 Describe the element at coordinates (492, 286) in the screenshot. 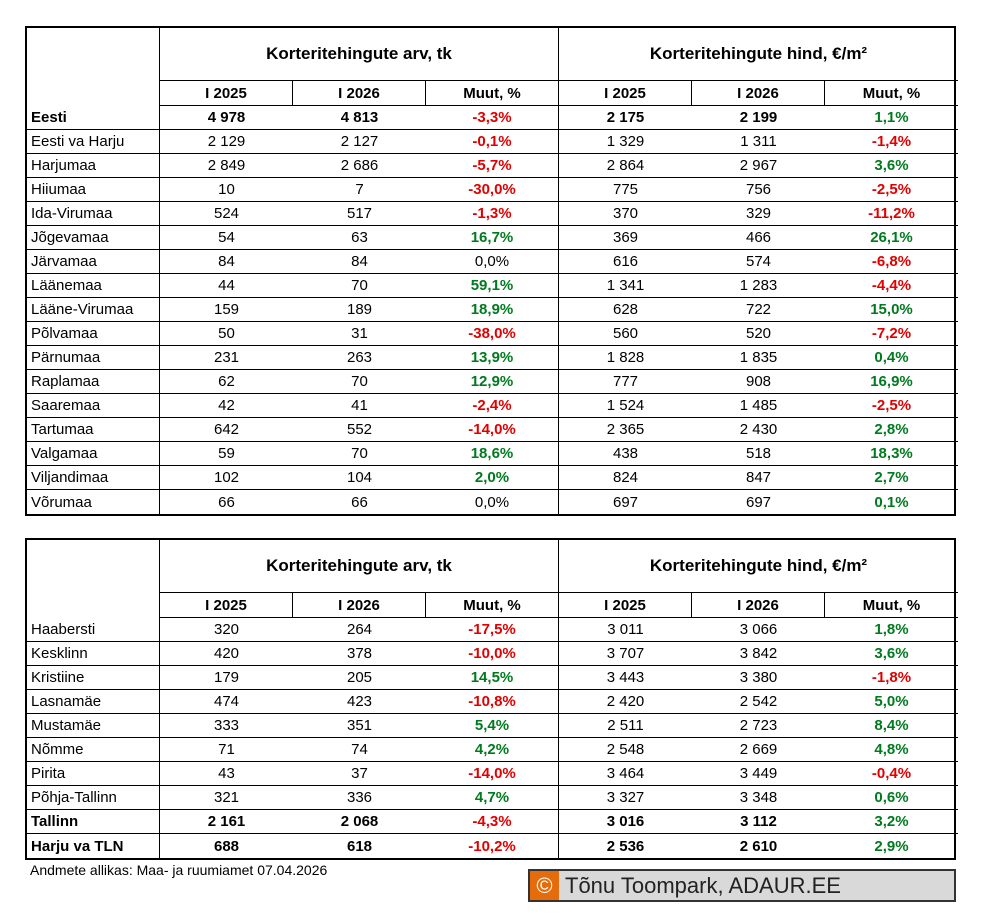

I see `change-cell: 59,1%` at that location.